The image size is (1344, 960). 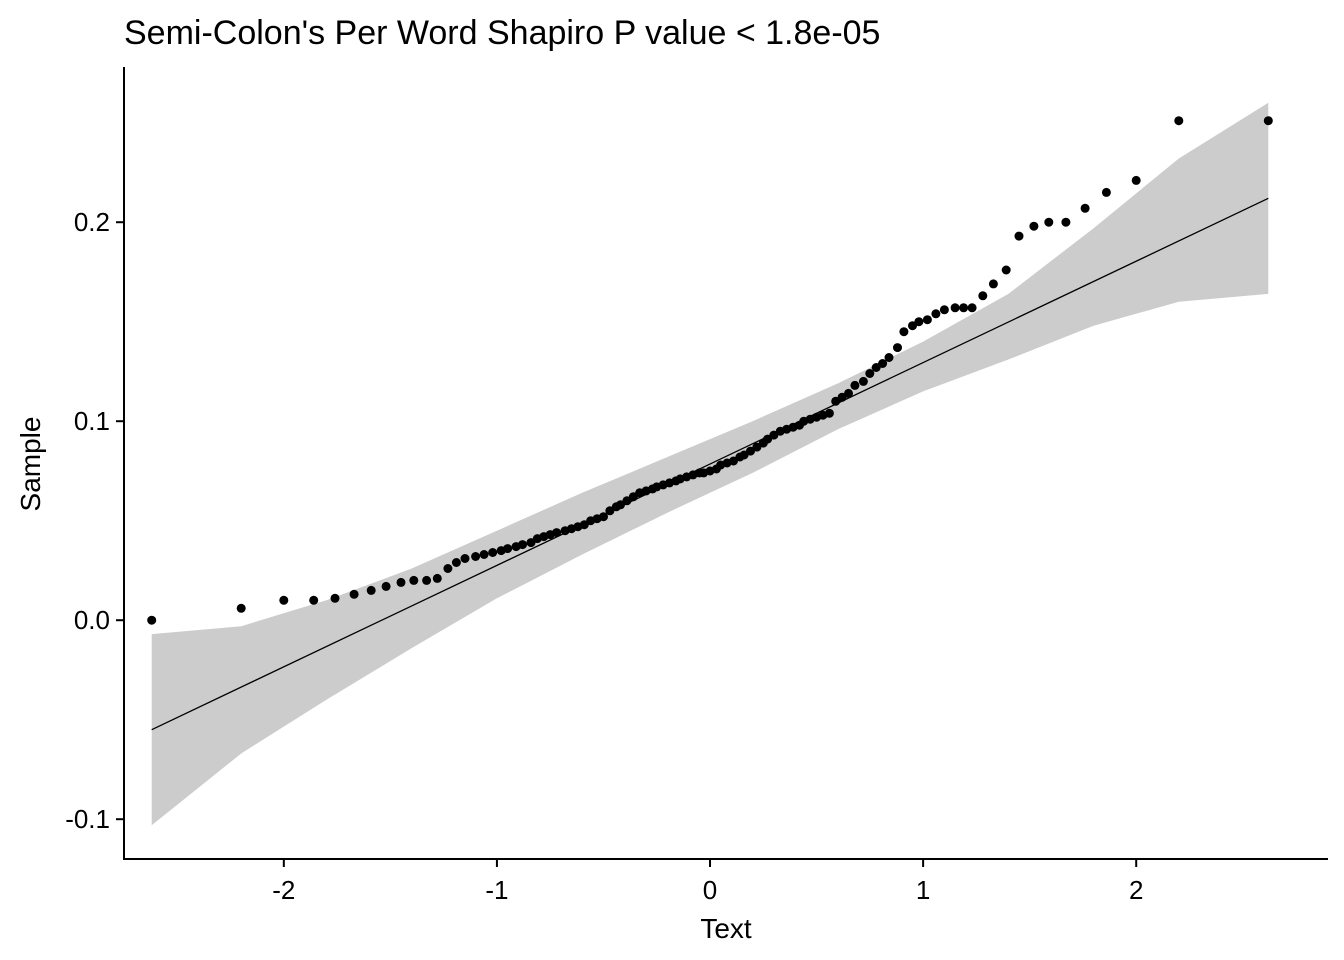 I want to click on y-axis-ticks: -0.1 0.0 0.1 0.2, so click(x=94, y=520).